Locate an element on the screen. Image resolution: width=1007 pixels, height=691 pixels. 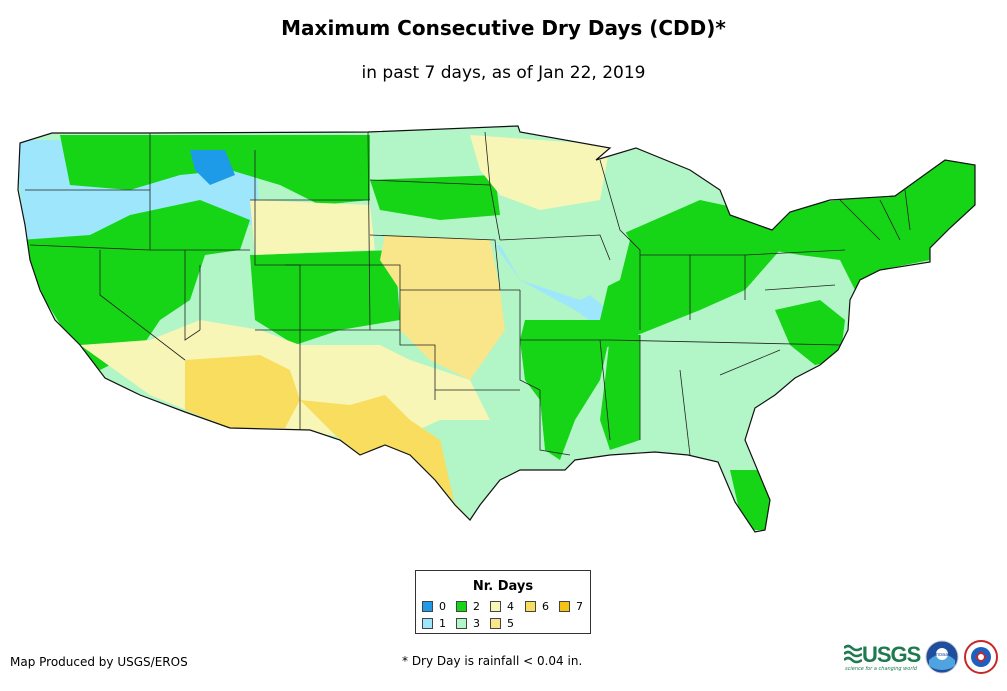
agency-logos: USGS science for a changing world noaa is located at coordinates (922, 660).